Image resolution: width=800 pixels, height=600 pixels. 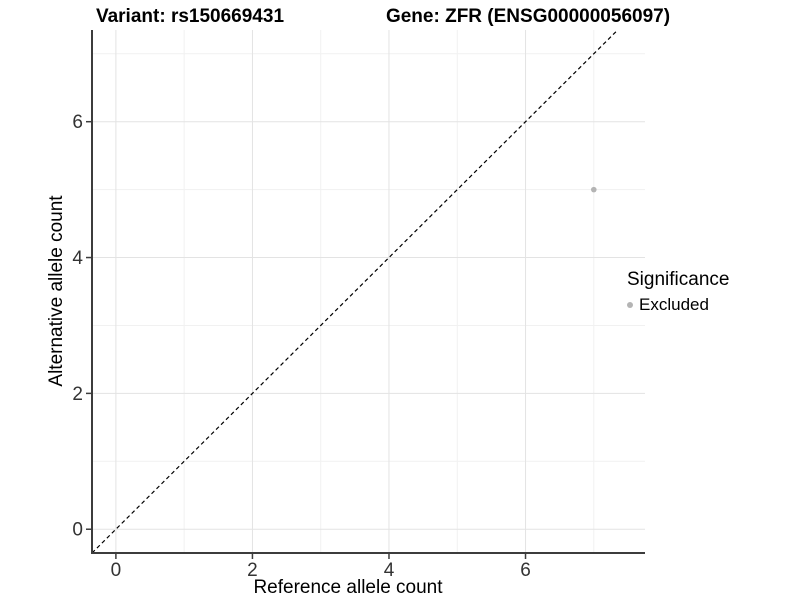 What do you see at coordinates (190, 16) in the screenshot?
I see `variant-title: Variant: rs150669431` at bounding box center [190, 16].